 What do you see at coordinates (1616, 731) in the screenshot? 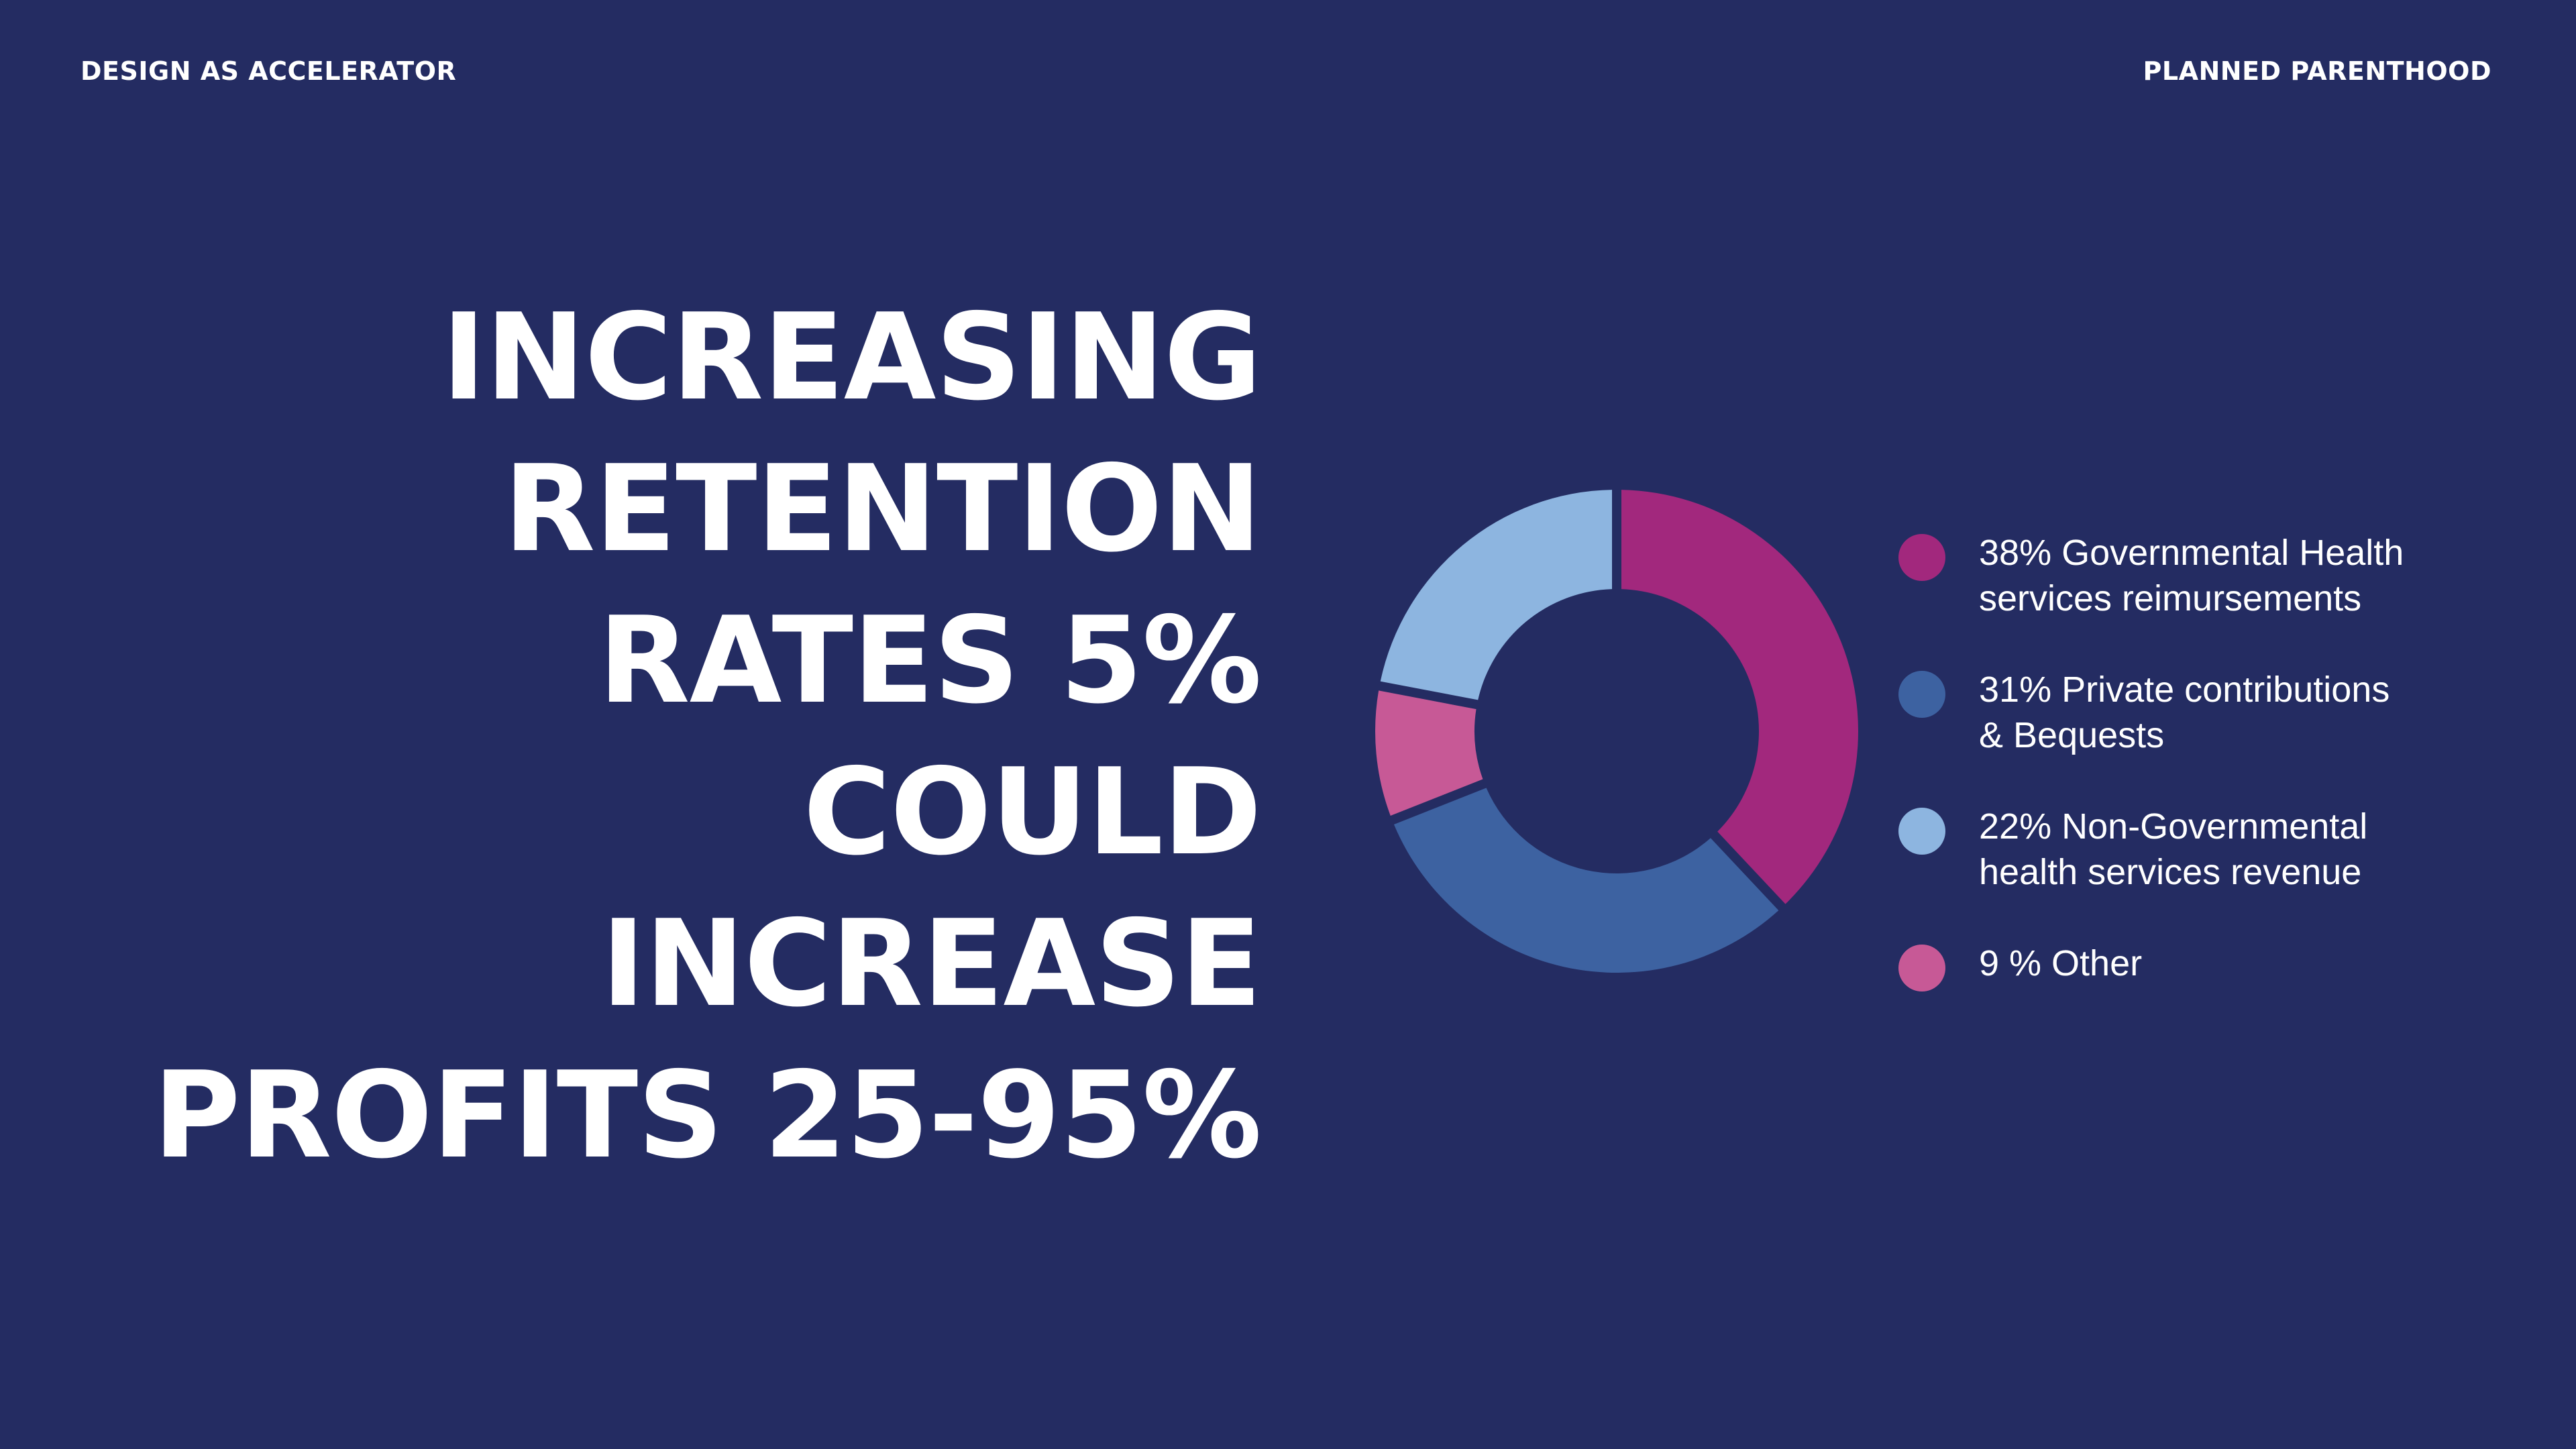
I see `donut-chart` at bounding box center [1616, 731].